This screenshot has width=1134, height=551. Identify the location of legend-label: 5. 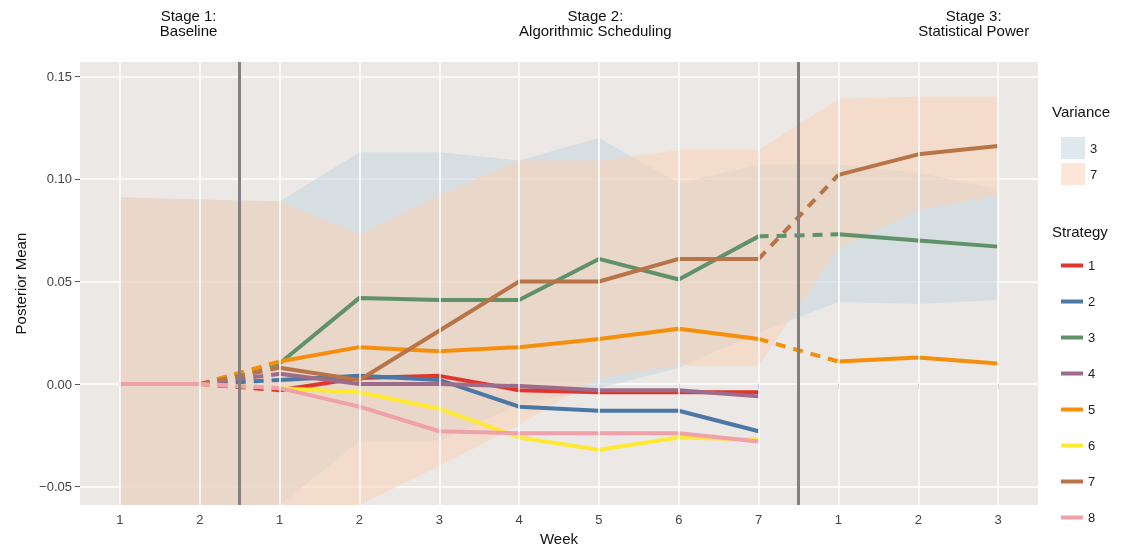
(1092, 409).